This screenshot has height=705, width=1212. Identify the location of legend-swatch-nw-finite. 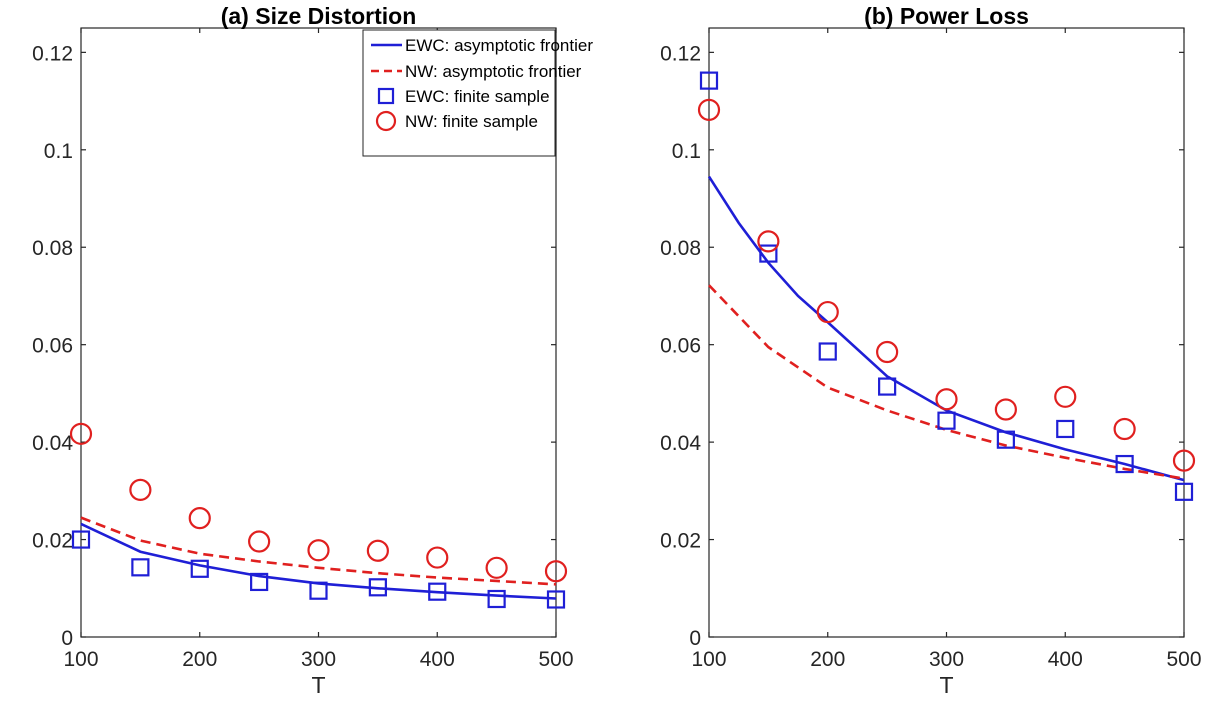
(386, 121).